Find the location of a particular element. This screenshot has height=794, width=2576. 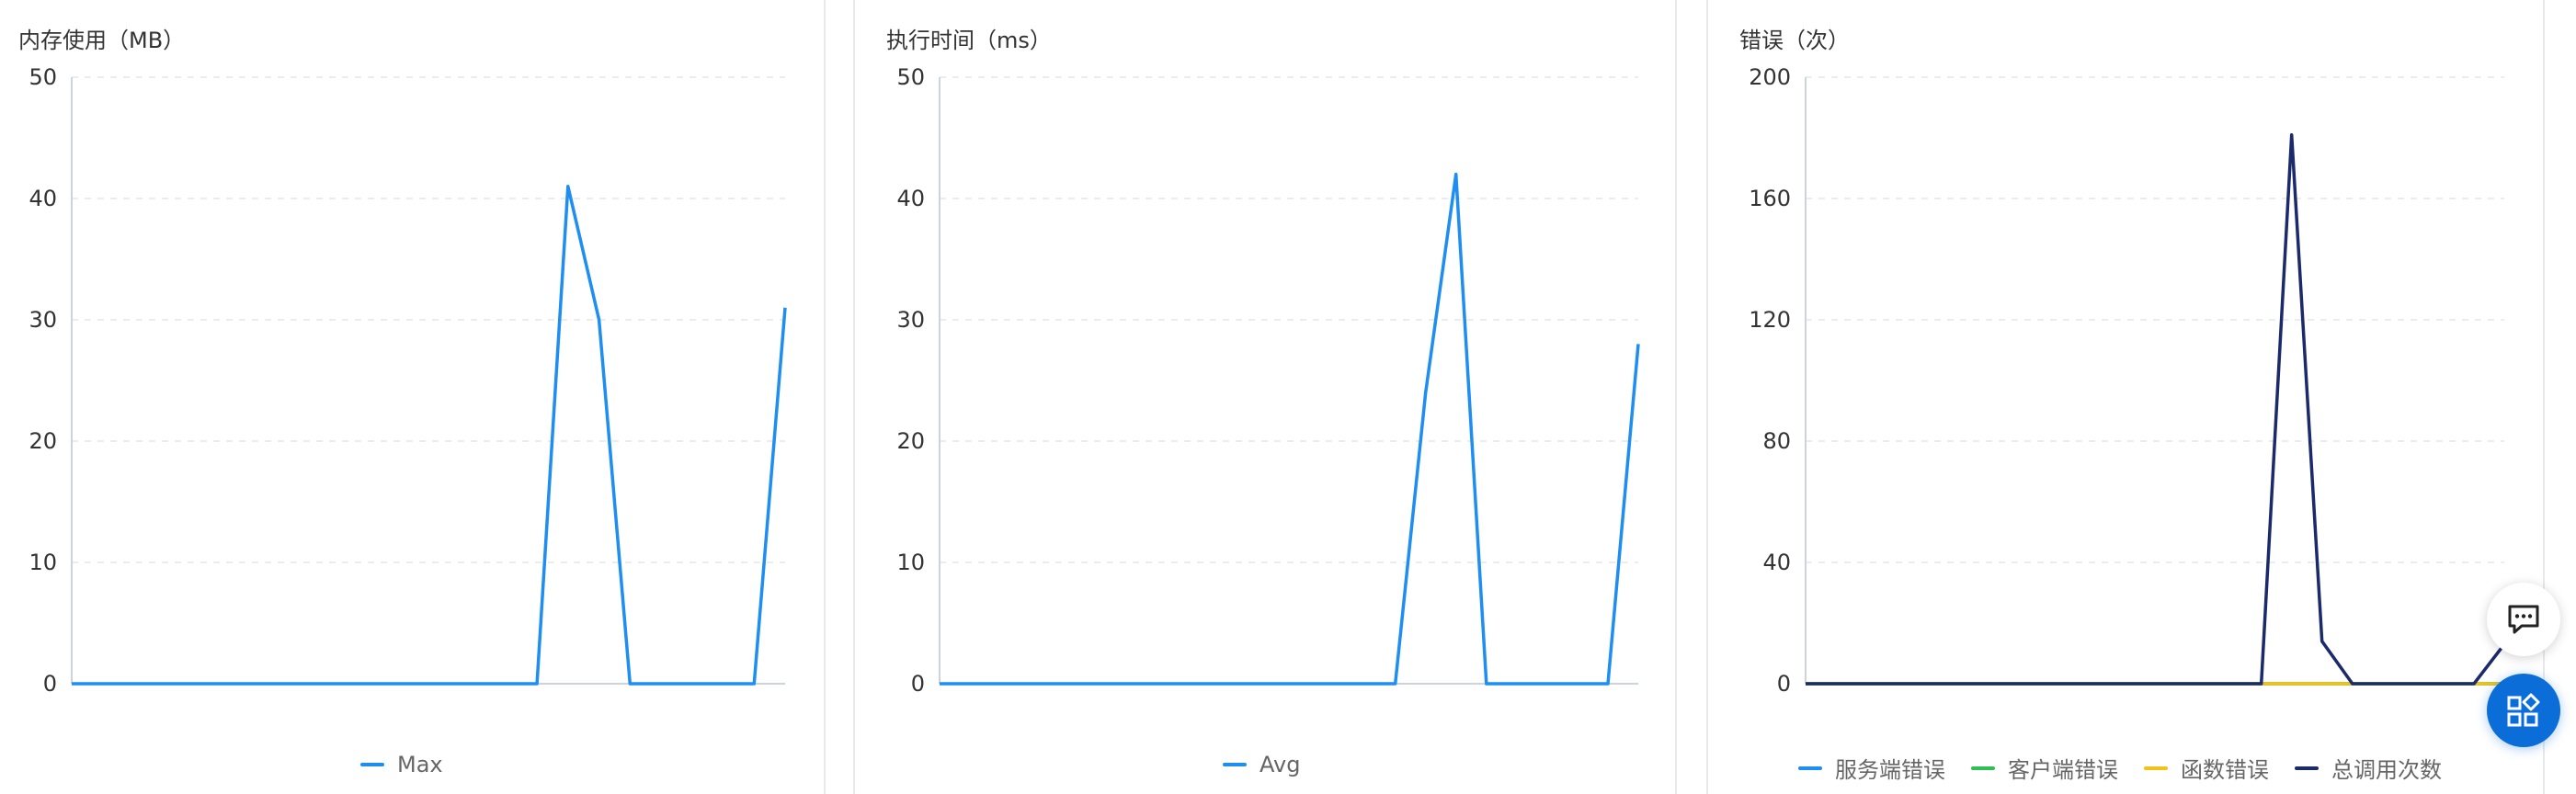

legend-item-function-error: 函数错误 is located at coordinates (2206, 768).